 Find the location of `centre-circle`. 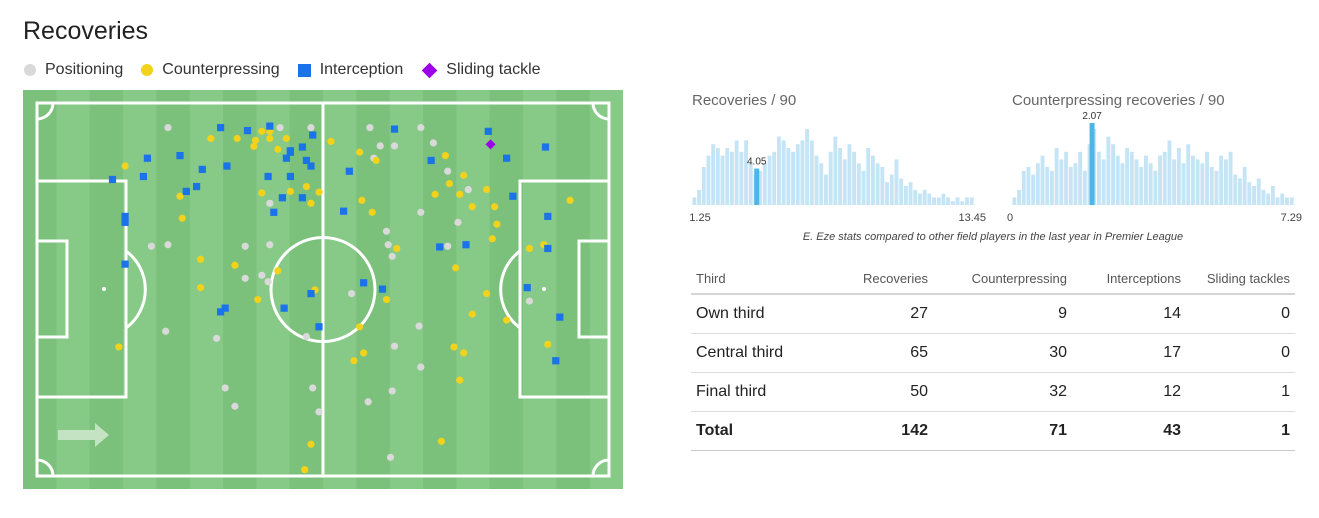

centre-circle is located at coordinates (323, 289).